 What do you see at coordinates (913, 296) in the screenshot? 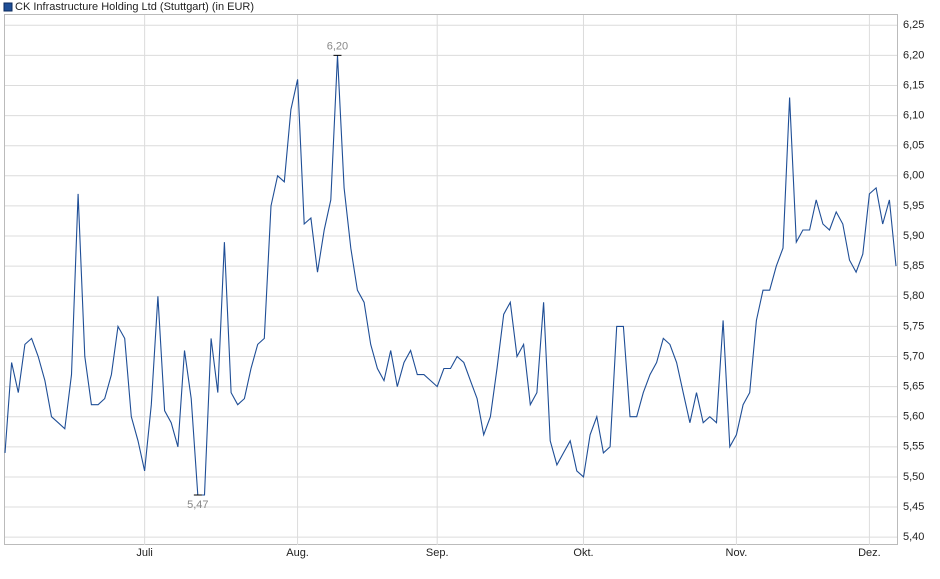
I see `y-tick-label: 5,80` at bounding box center [913, 296].